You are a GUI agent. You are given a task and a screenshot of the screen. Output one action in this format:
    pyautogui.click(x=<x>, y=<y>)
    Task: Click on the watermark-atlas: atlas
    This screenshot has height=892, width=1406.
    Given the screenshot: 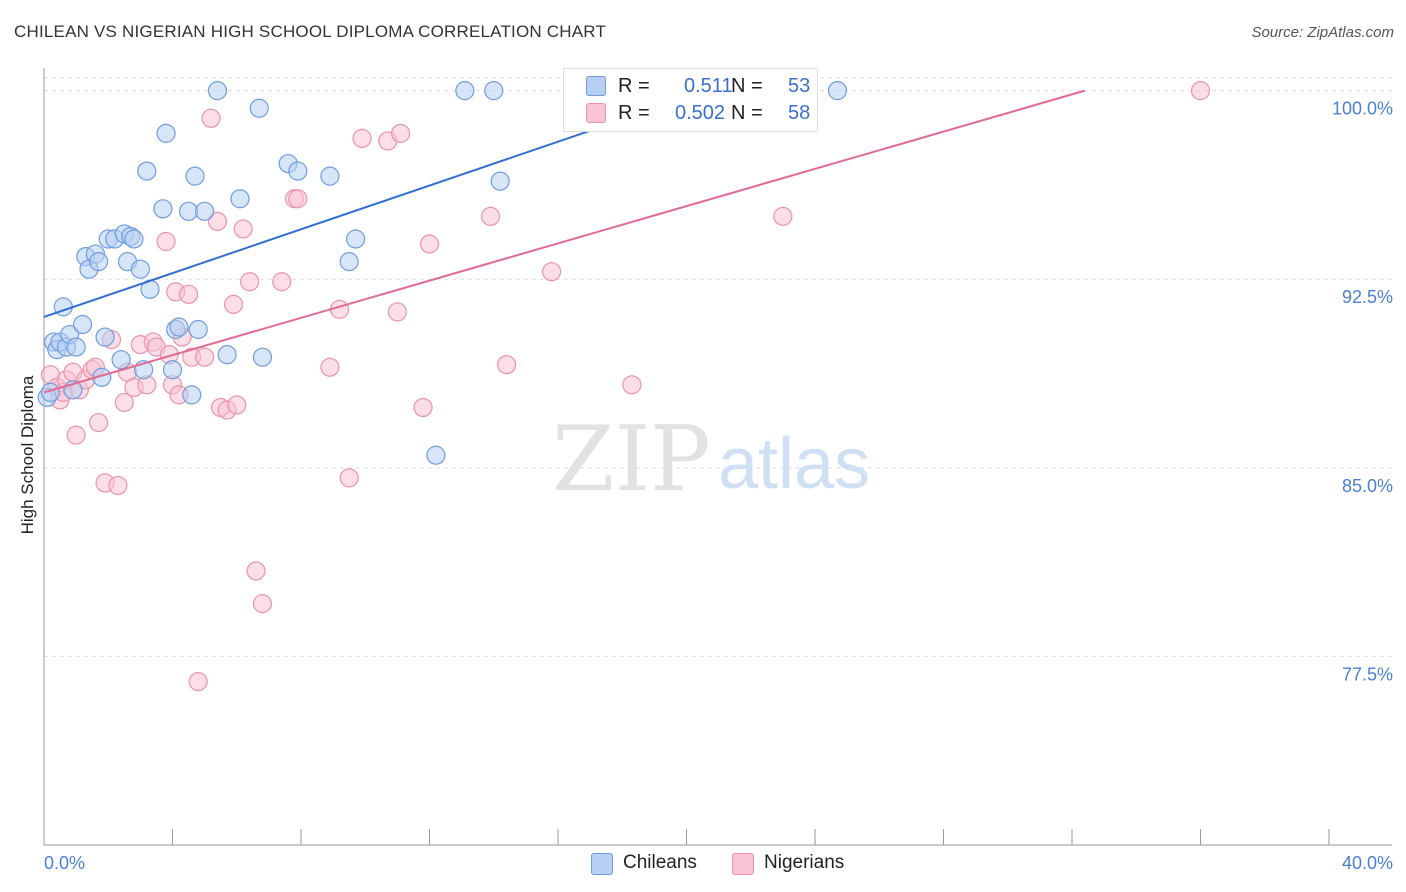 What is the action you would take?
    pyautogui.click(x=794, y=464)
    